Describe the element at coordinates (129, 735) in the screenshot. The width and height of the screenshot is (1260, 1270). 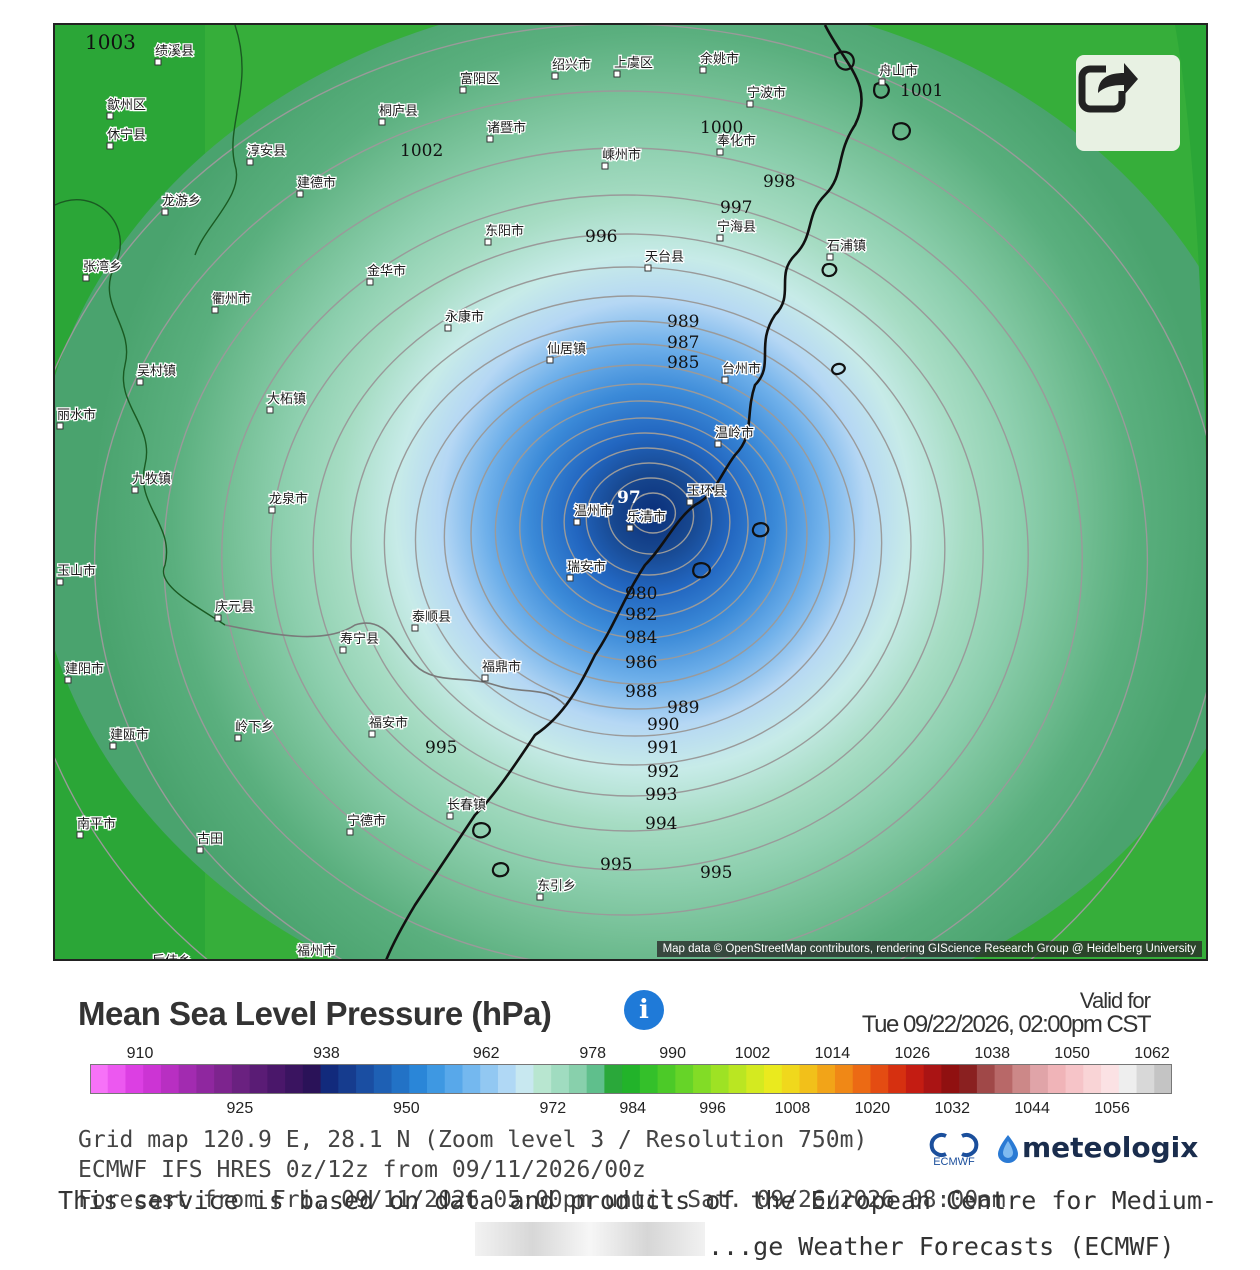
I see `place-label: 建瓯市` at that location.